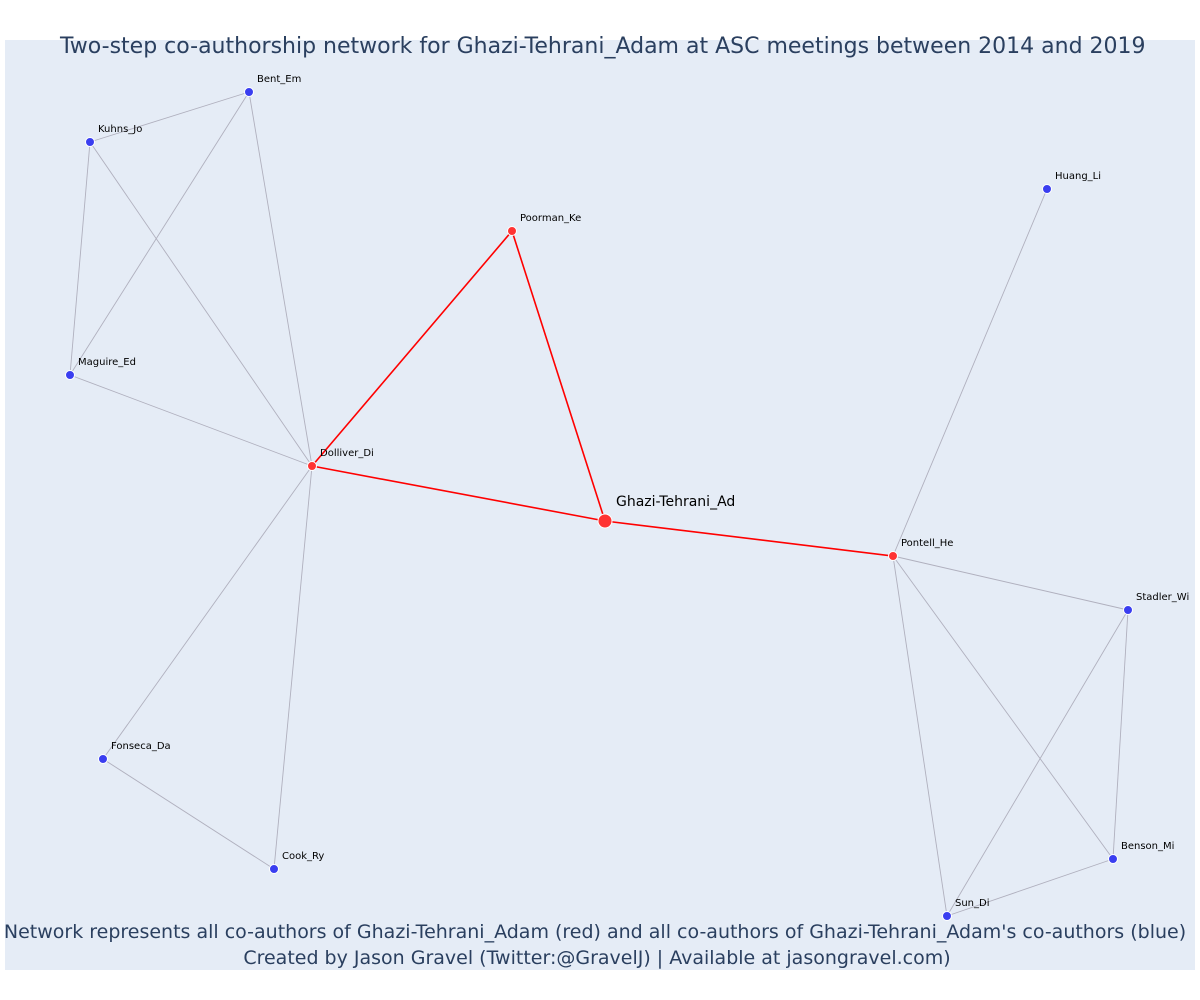 The width and height of the screenshot is (1200, 1000). I want to click on edge-benson-sun, so click(1030, 887).